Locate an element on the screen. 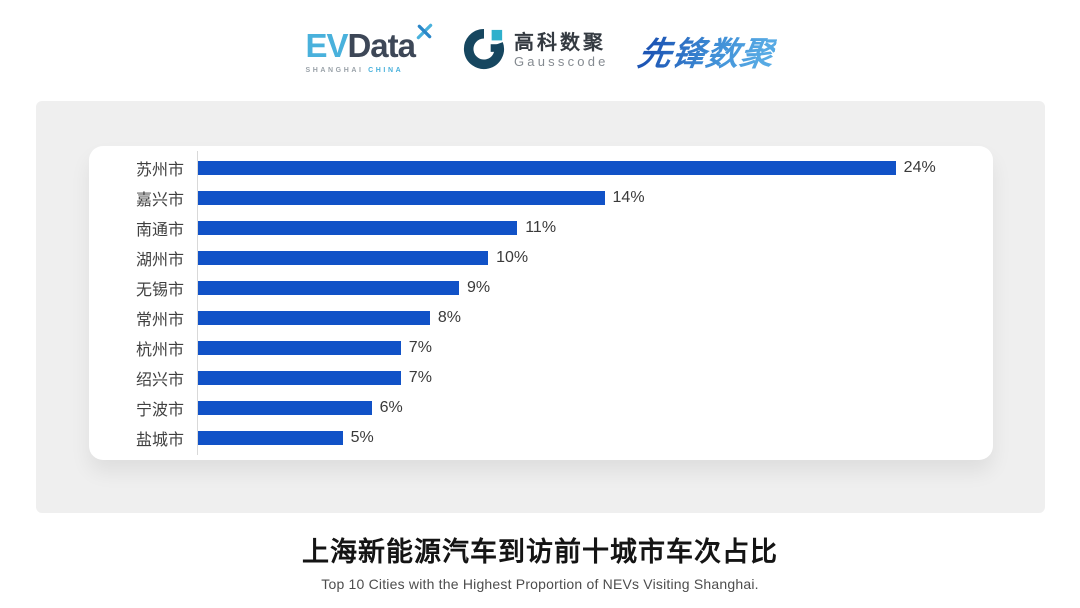  chart-row: 苏州市 24% is located at coordinates (541, 168).